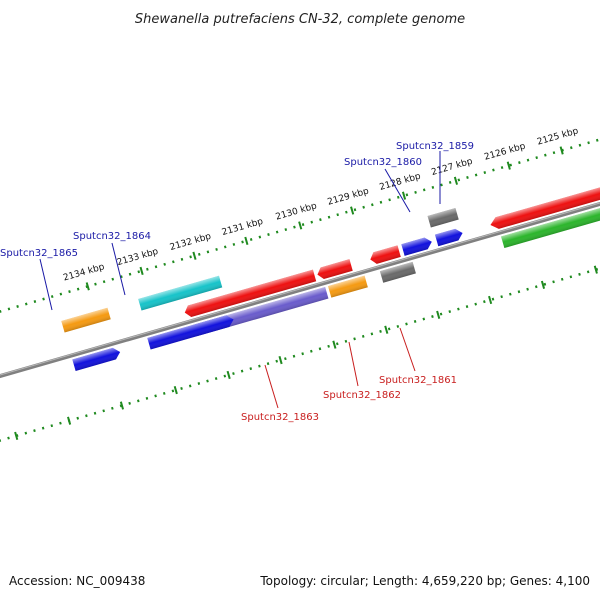 The height and width of the screenshot is (600, 600). Describe the element at coordinates (280, 417) in the screenshot. I see `label-sputcn32-1863: Sputcn32_1863` at that location.